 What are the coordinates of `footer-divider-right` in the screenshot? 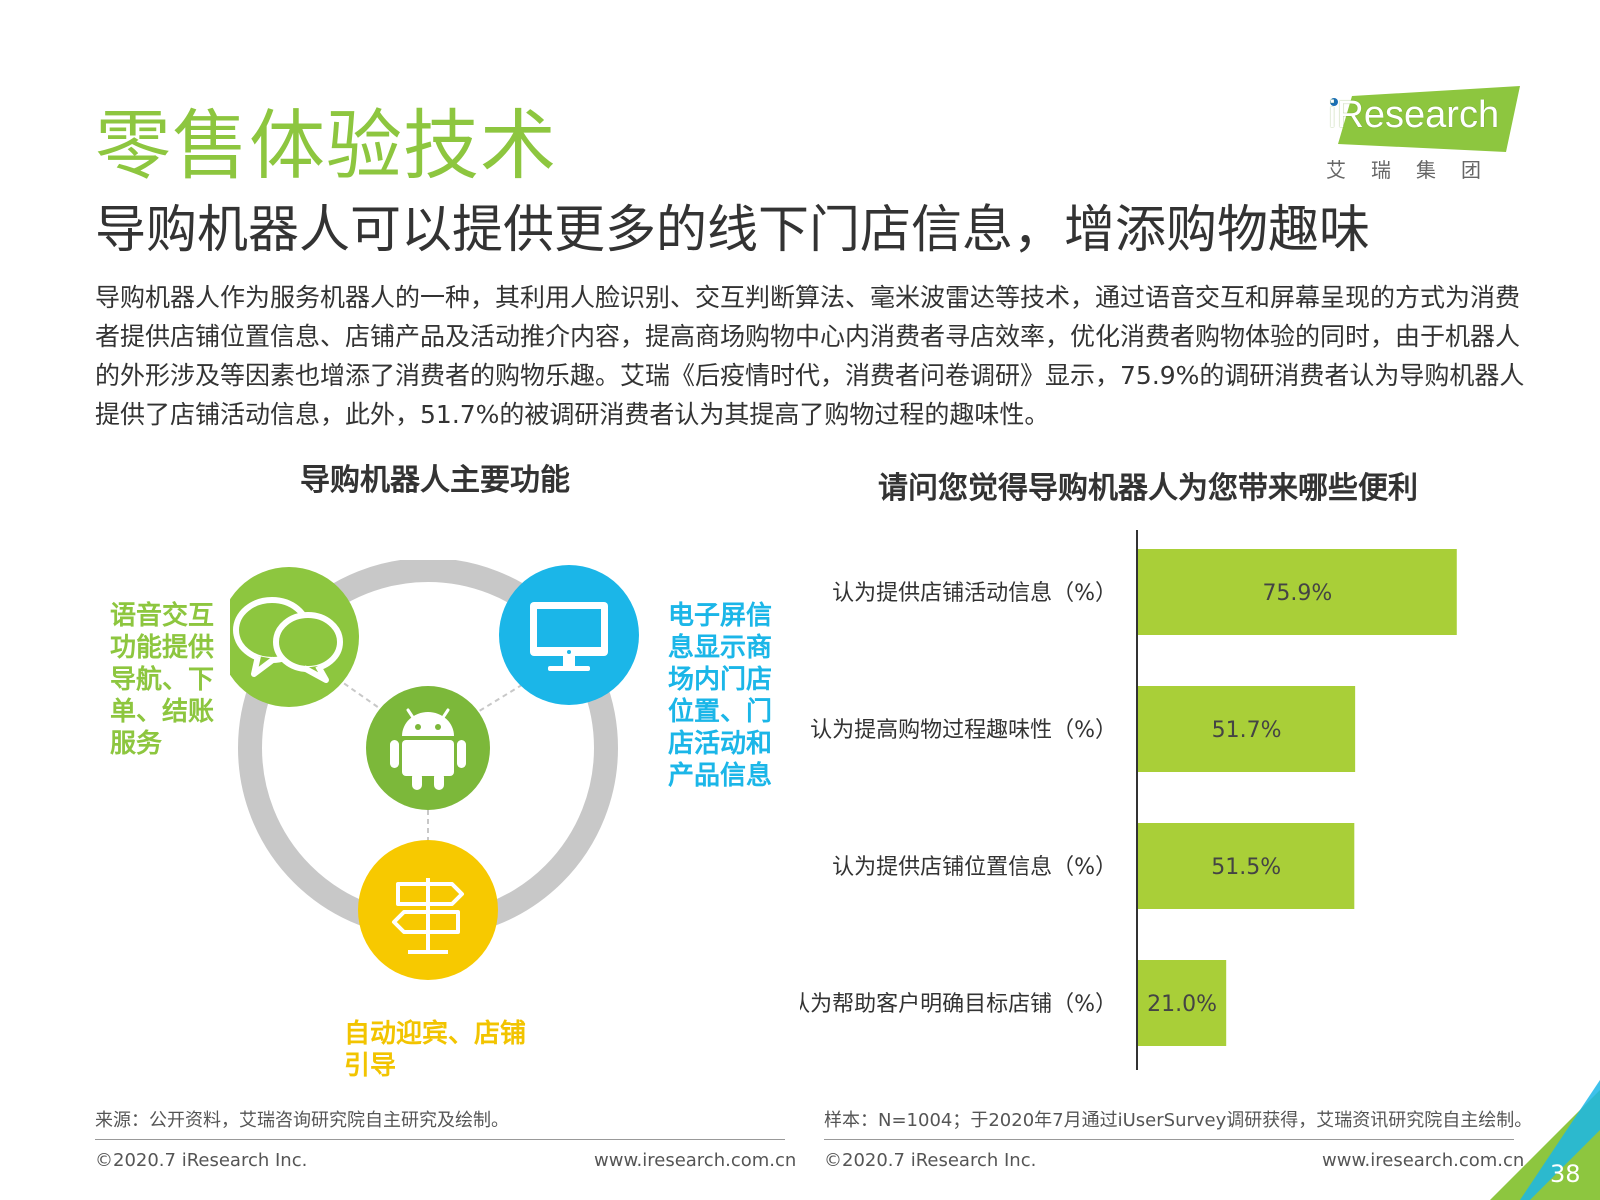 It's located at (1169, 1139).